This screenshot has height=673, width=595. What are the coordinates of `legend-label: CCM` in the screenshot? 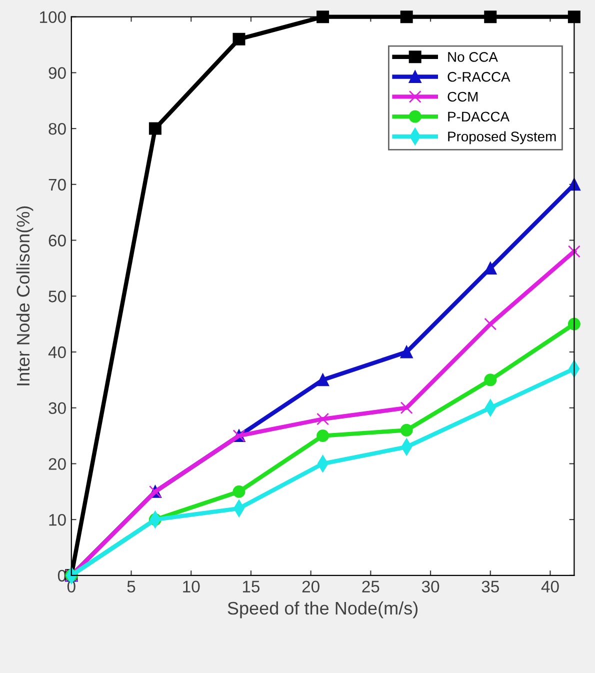 It's located at (463, 97).